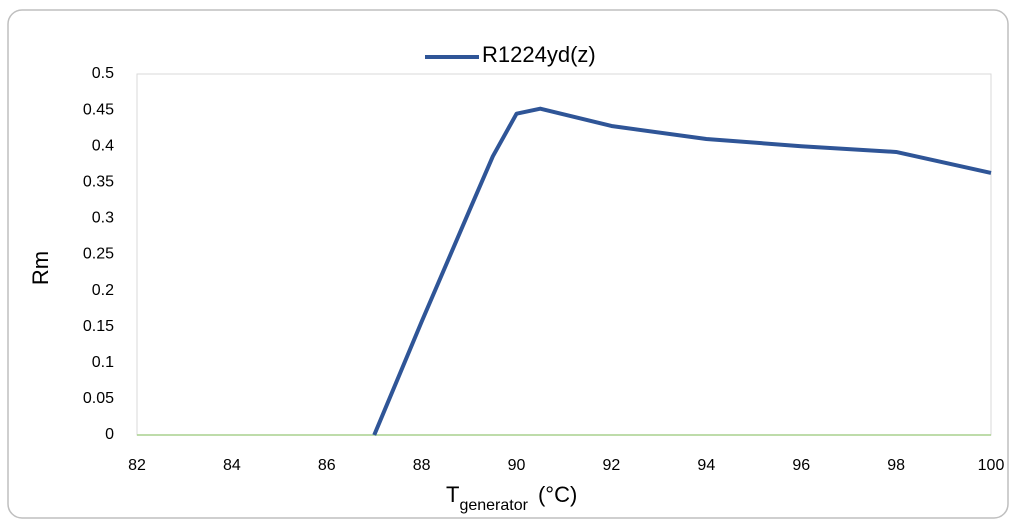 This screenshot has width=1016, height=524. Describe the element at coordinates (103, 218) in the screenshot. I see `y-tick-label: 0.3` at that location.